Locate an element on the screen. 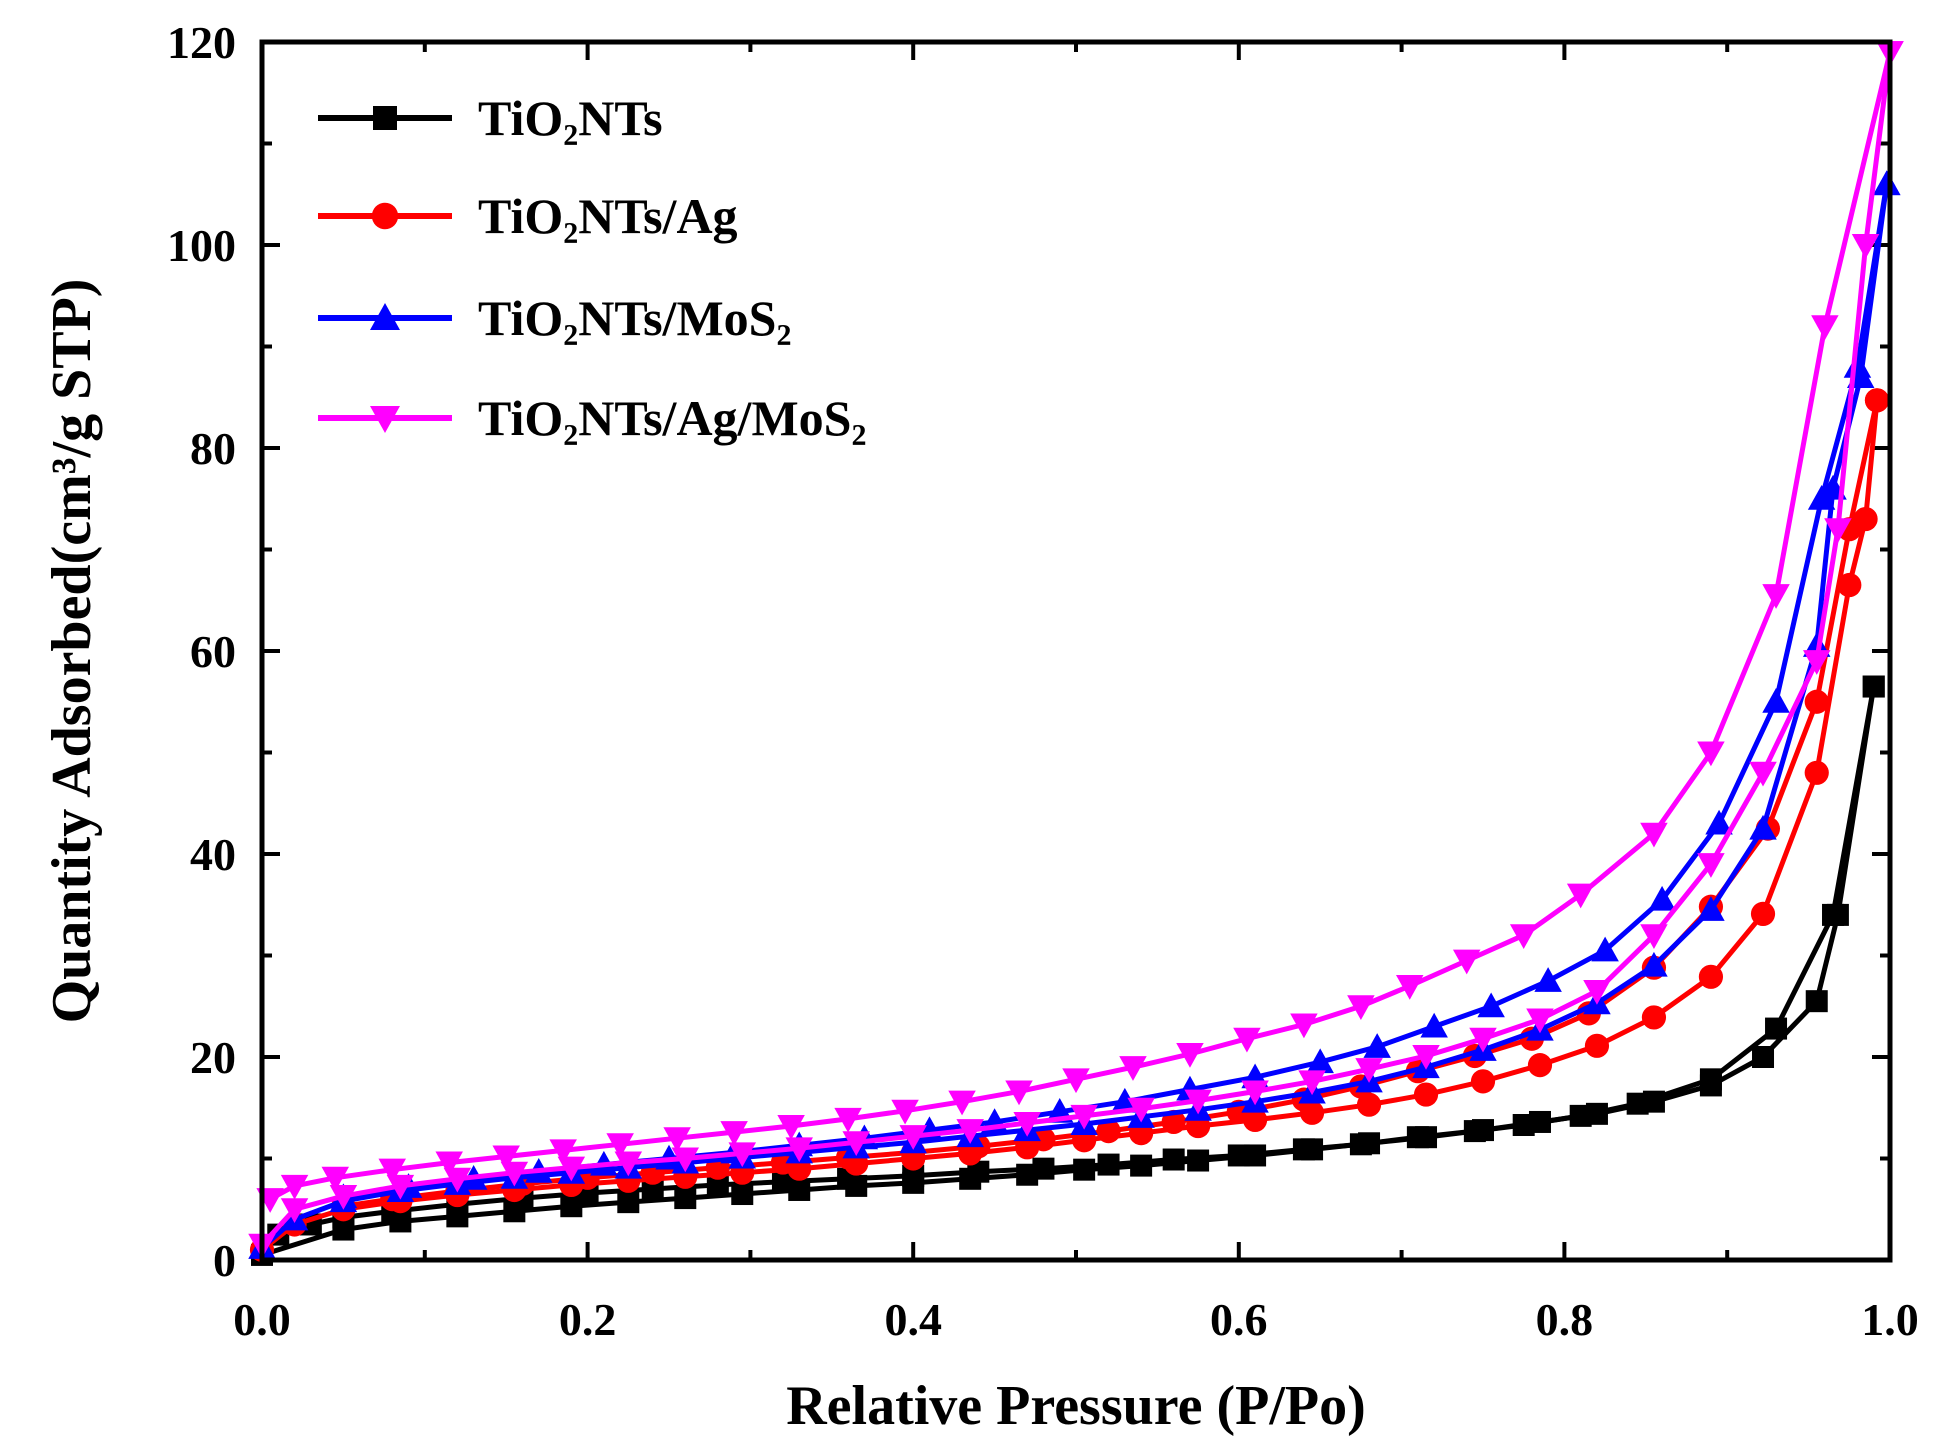 This screenshot has height=1451, width=1942. legend-entry: TiO₂NTs/MoS₂ is located at coordinates (554, 318).